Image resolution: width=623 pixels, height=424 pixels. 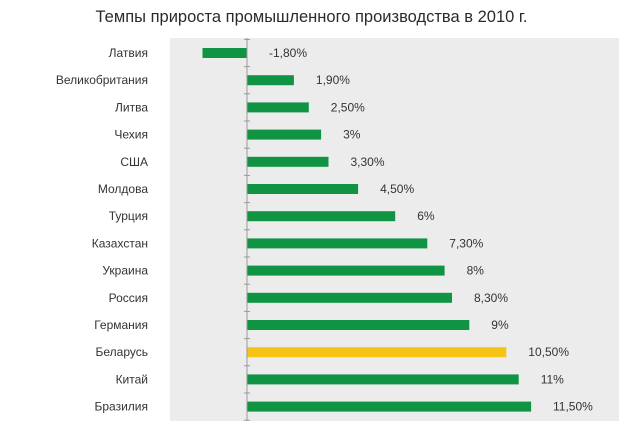 I want to click on value-label: 7,30%, so click(x=466, y=243).